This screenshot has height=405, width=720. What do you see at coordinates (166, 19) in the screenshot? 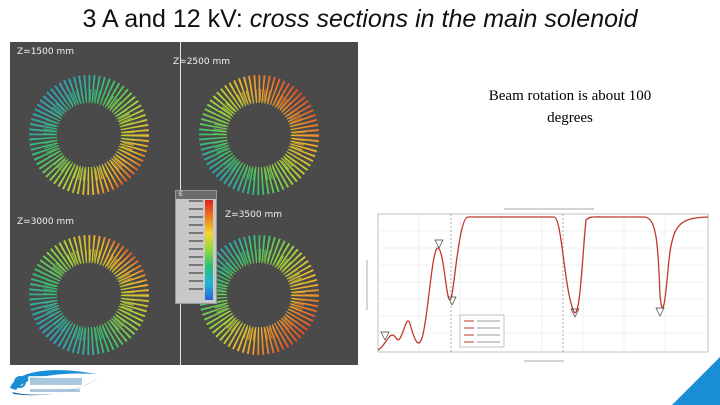
I see `title-prefix: 3 A and 12 kV:` at bounding box center [166, 19].